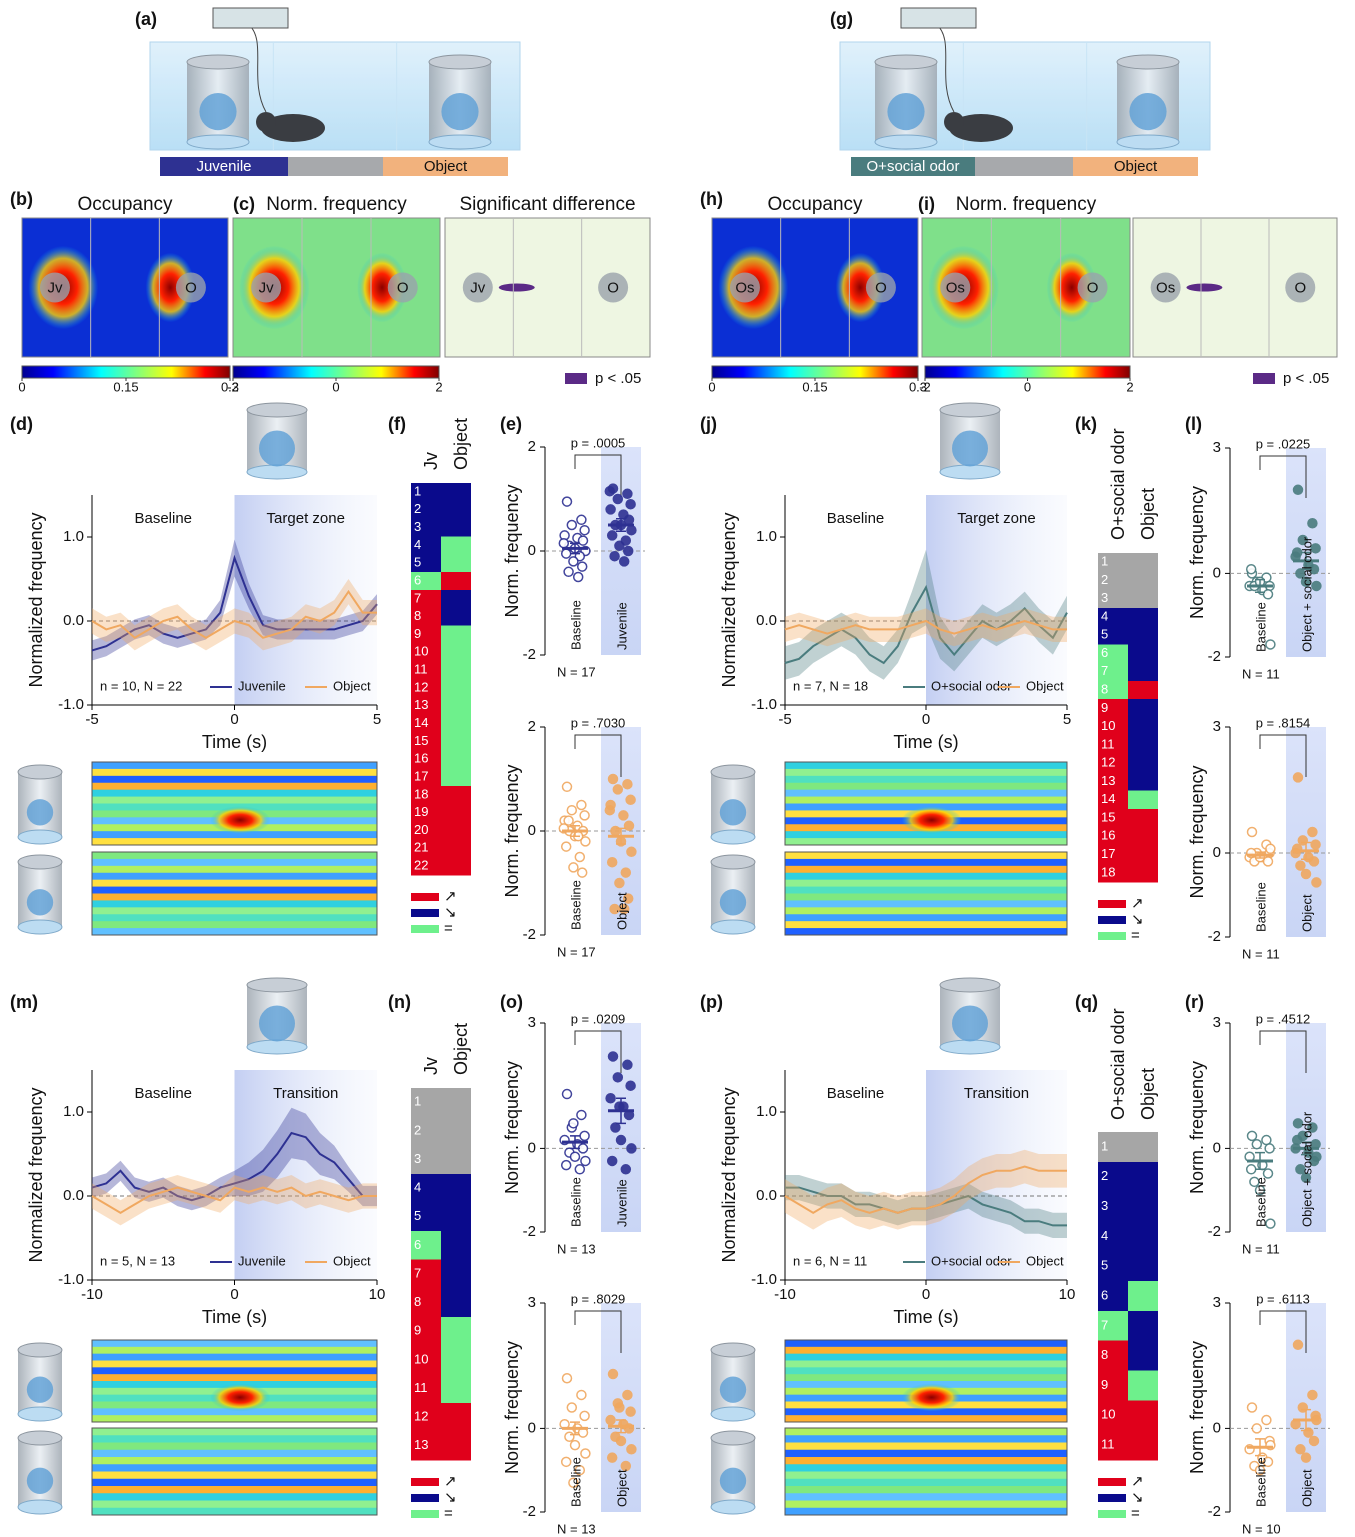 The height and width of the screenshot is (1537, 1355). What do you see at coordinates (306, 518) in the screenshot?
I see `annotation: Target zone` at bounding box center [306, 518].